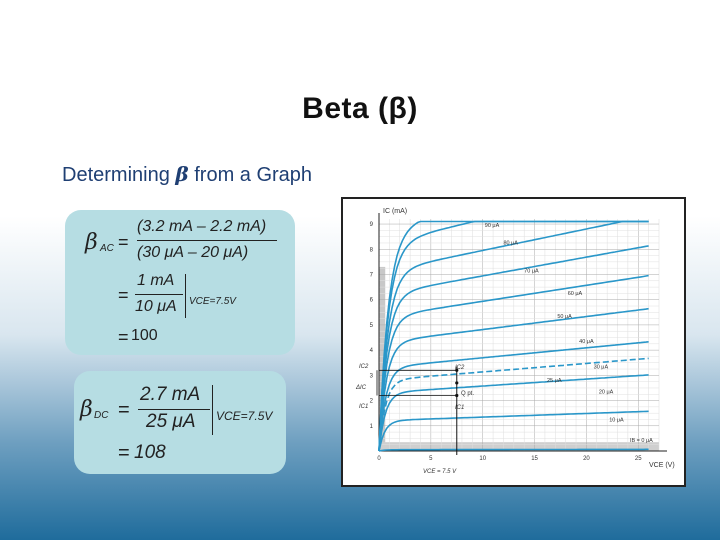  What do you see at coordinates (360, 108) in the screenshot?
I see `slide-title: Beta (β)` at bounding box center [360, 108].